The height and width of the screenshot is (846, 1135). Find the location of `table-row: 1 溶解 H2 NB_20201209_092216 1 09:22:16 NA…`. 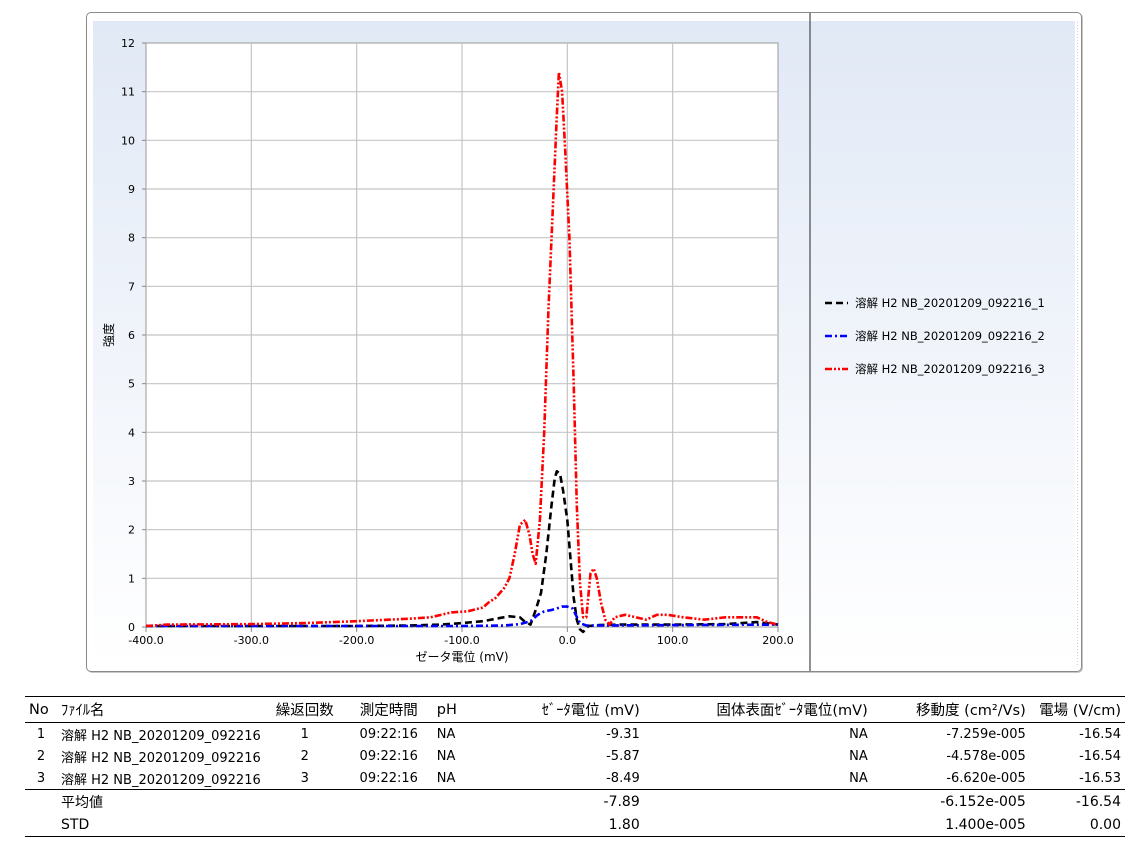

table-row: 1 溶解 H2 NB_20201209_092216 1 09:22:16 NA… is located at coordinates (575, 734).